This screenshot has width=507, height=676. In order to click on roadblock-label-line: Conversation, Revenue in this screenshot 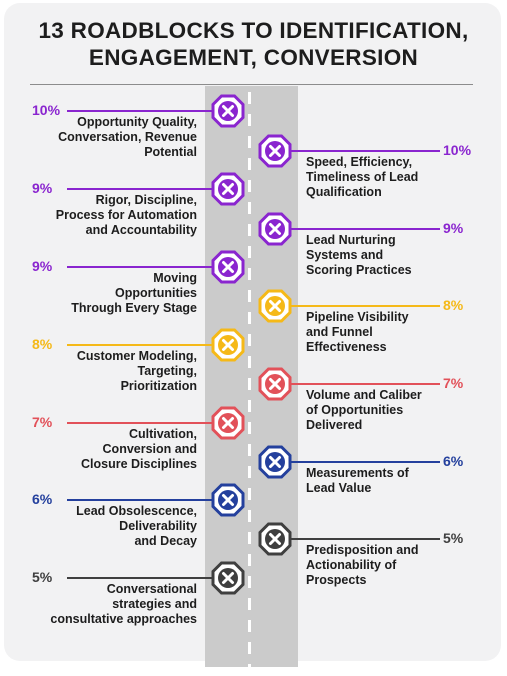, I will do `click(127, 137)`.